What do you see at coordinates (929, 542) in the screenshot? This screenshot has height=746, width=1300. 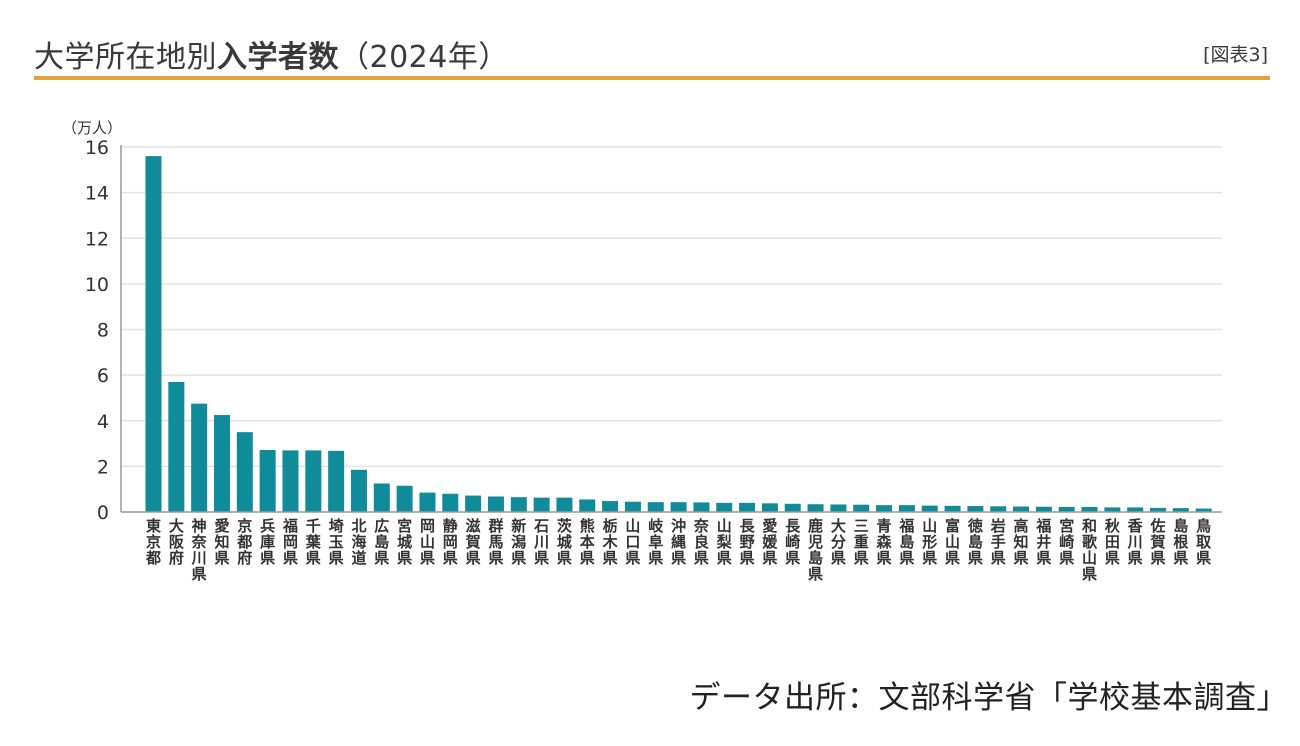 I see `x-category-label: 山形県` at bounding box center [929, 542].